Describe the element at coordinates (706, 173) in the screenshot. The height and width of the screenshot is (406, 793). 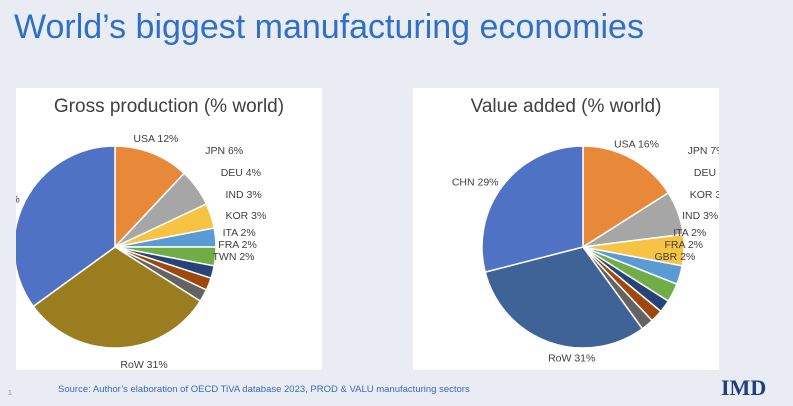
I see `pie-label-deu: DEU 5%` at that location.